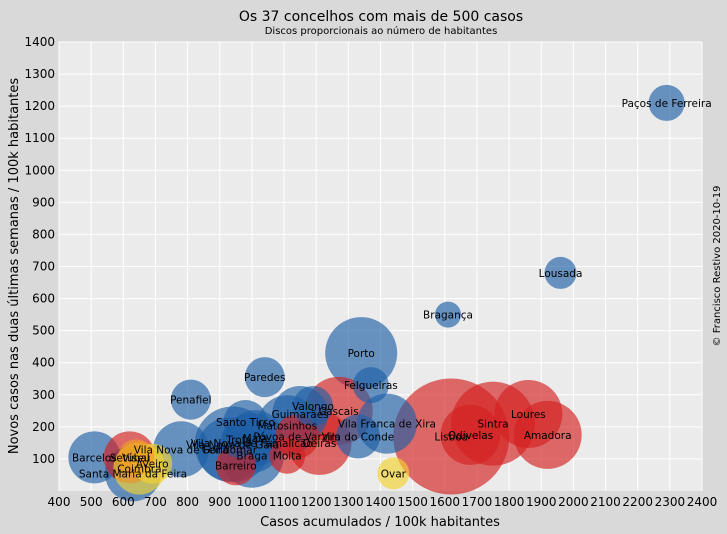 This screenshot has width=727, height=534. What do you see at coordinates (381, 17) in the screenshot?
I see `chart-title: Os 37 concelhos com mais de 500 casos` at bounding box center [381, 17].